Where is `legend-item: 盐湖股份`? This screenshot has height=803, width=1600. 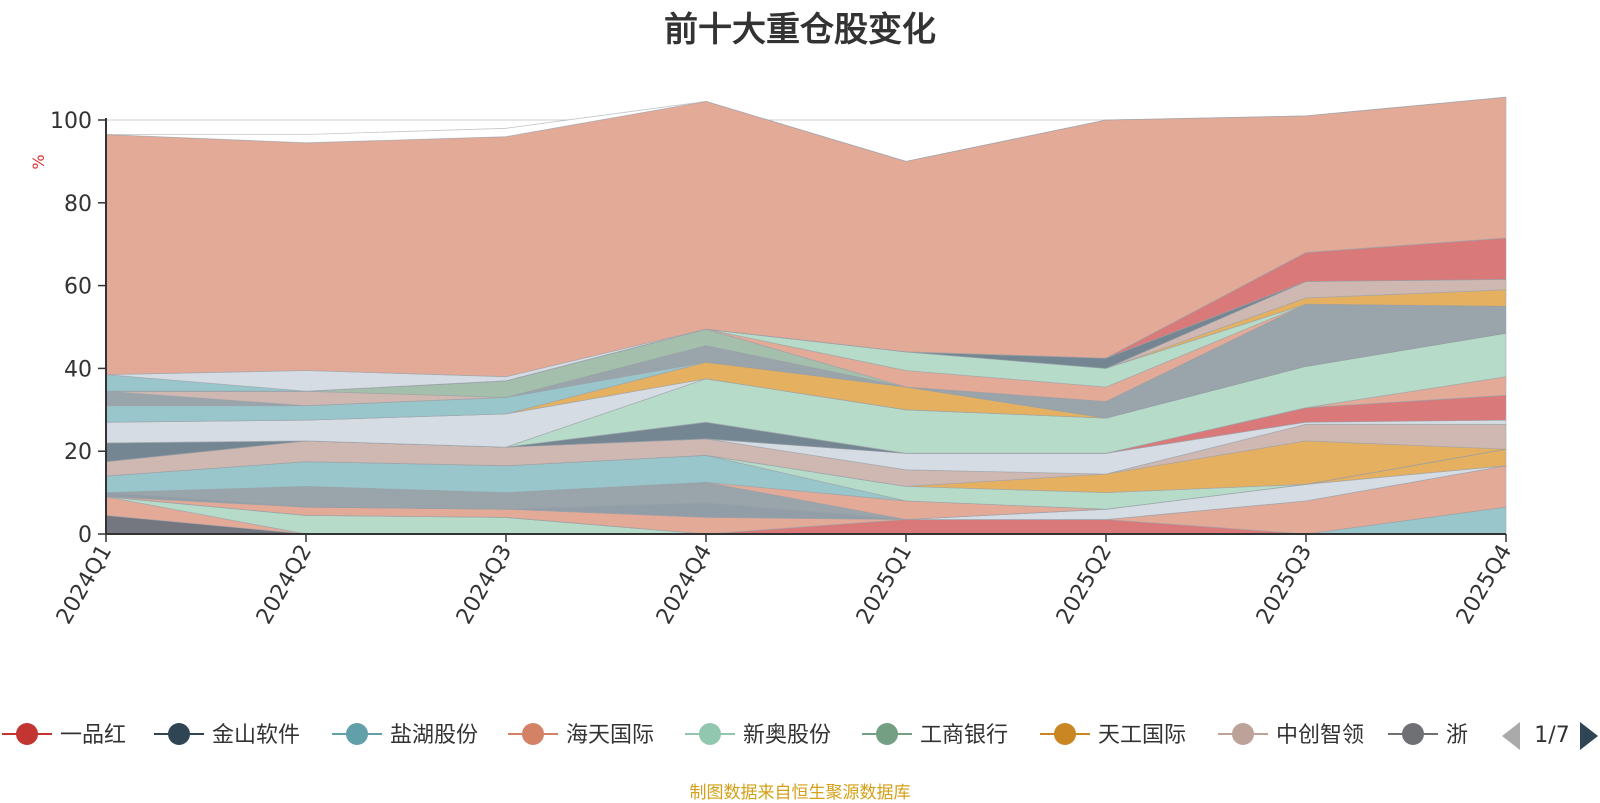
legend-item: 盐湖股份 is located at coordinates (405, 735).